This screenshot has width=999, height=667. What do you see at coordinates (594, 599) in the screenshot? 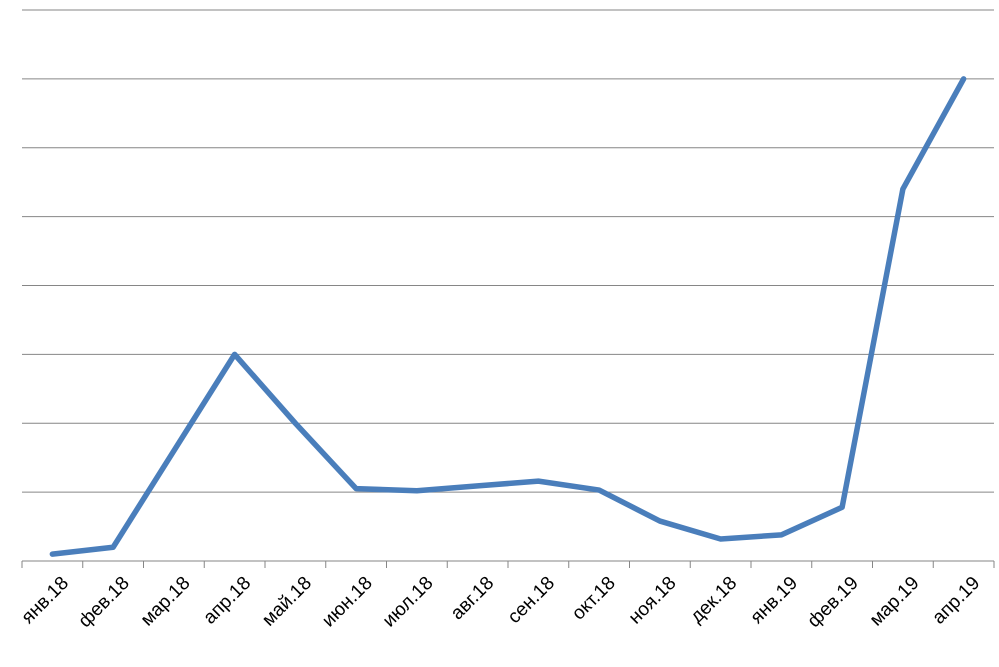
I see `x-tick-label: окт.18` at bounding box center [594, 599].